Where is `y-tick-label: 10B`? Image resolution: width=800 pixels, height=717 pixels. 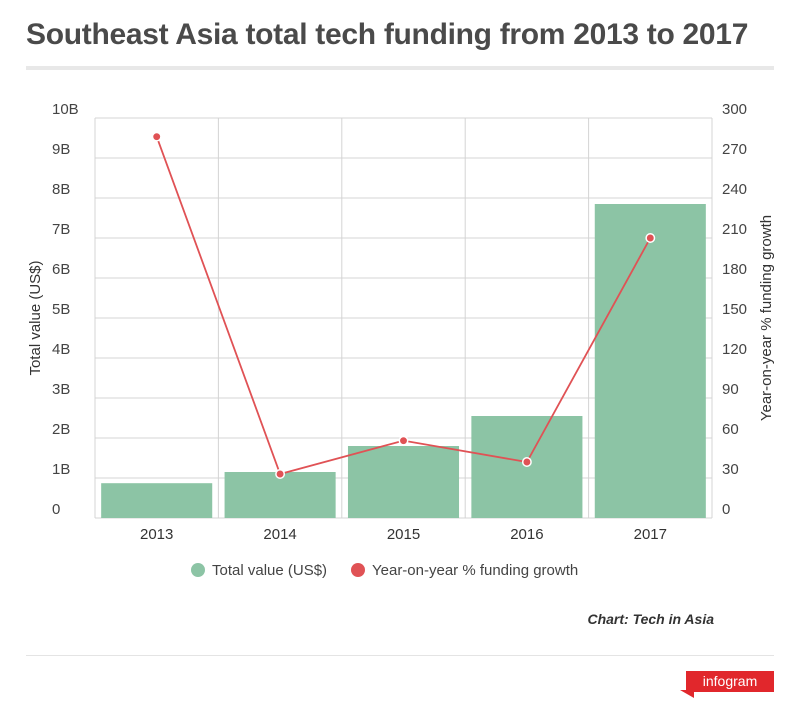 y-tick-label: 10B is located at coordinates (65, 109).